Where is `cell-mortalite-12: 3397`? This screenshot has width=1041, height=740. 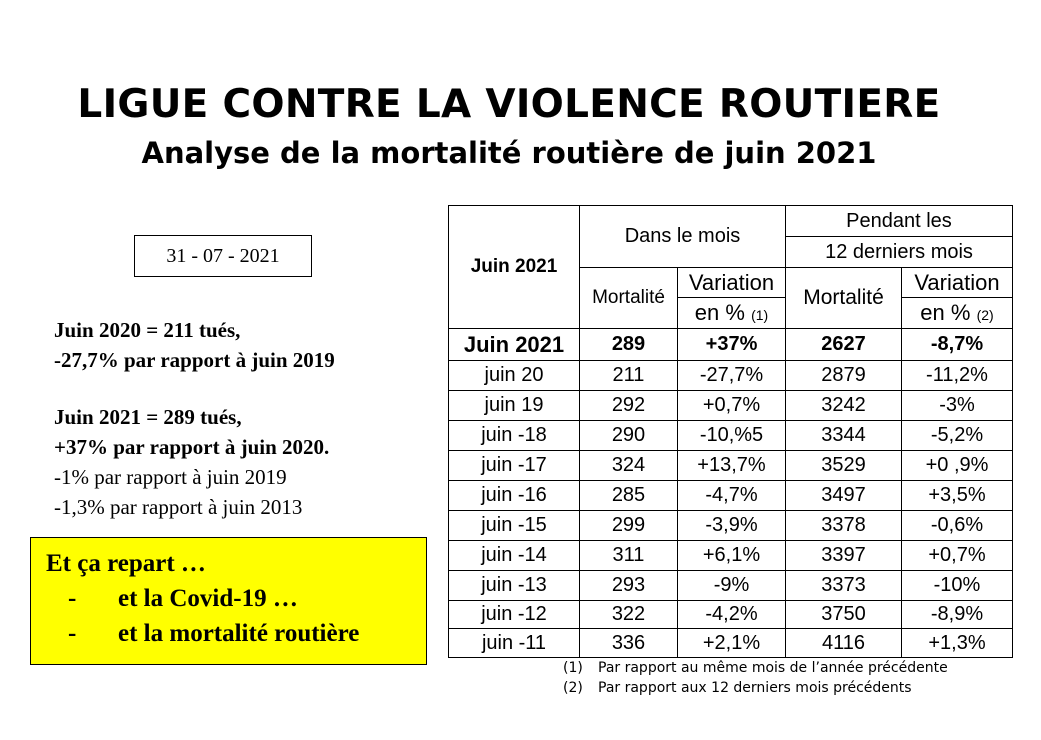 cell-mortalite-12: 3397 is located at coordinates (843, 555).